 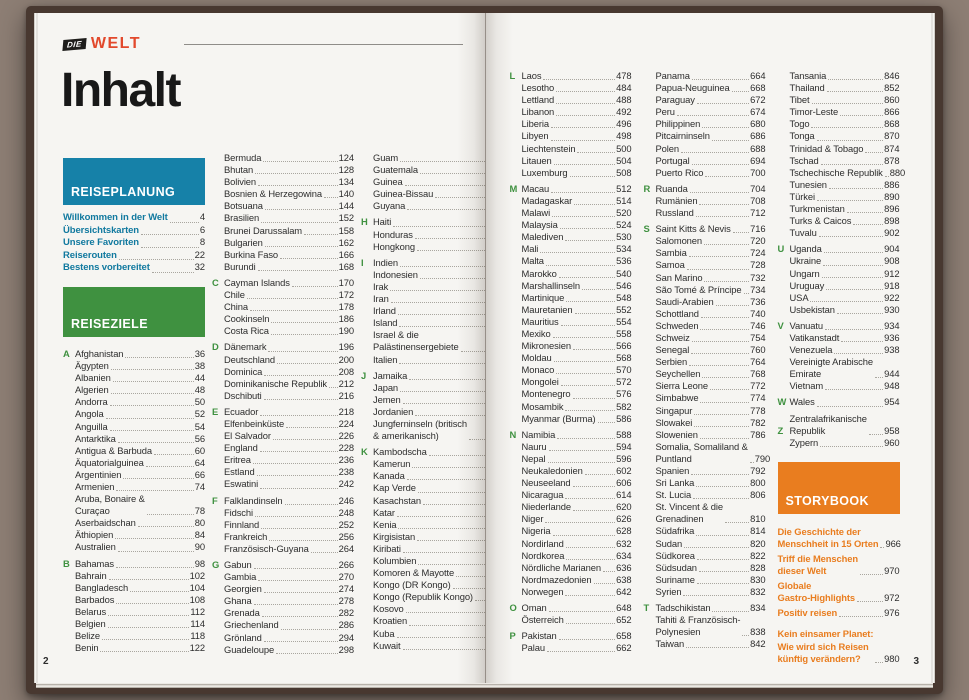 What do you see at coordinates (394, 246) in the screenshot?
I see `entry-title: Hongkong` at bounding box center [394, 246].